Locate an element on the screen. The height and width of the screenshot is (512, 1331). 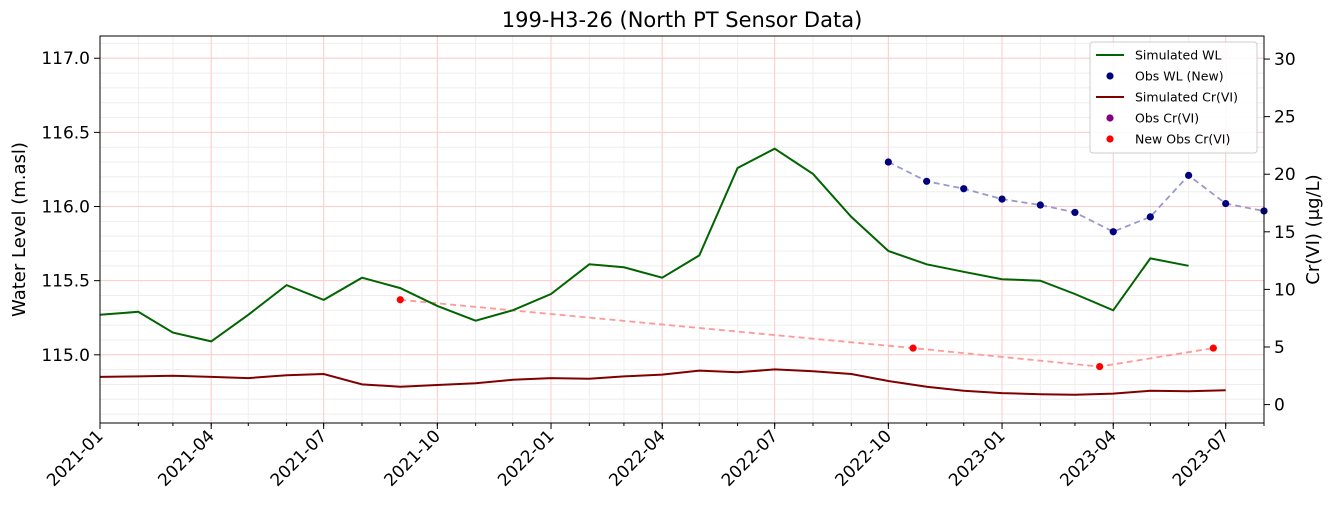
y-axis-left-label: Water Level (m.asl) is located at coordinates (19, 229).